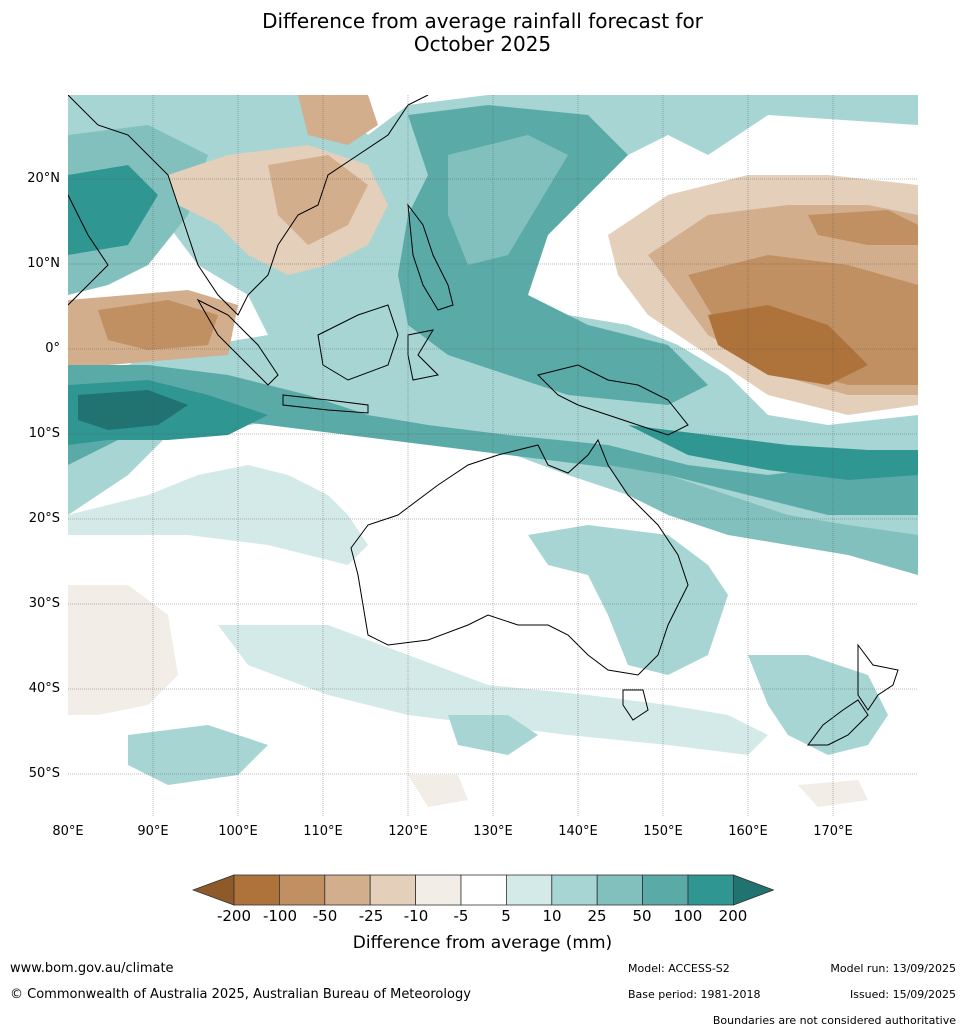  I want to click on cb-tick-4: -10, so click(416, 916).